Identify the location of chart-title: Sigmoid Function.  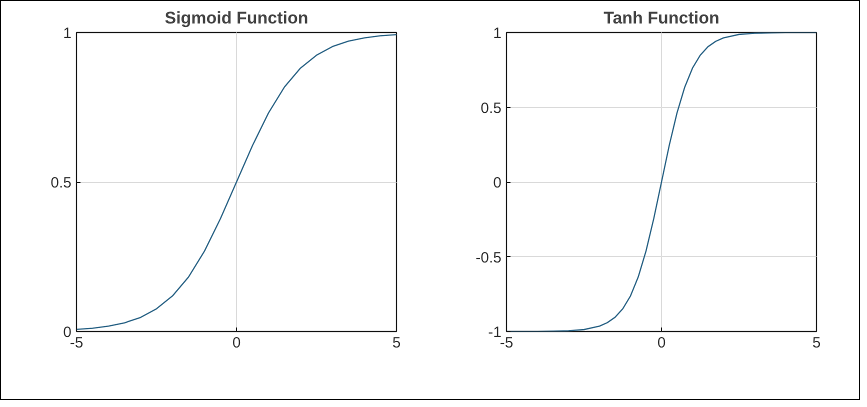
(236, 18).